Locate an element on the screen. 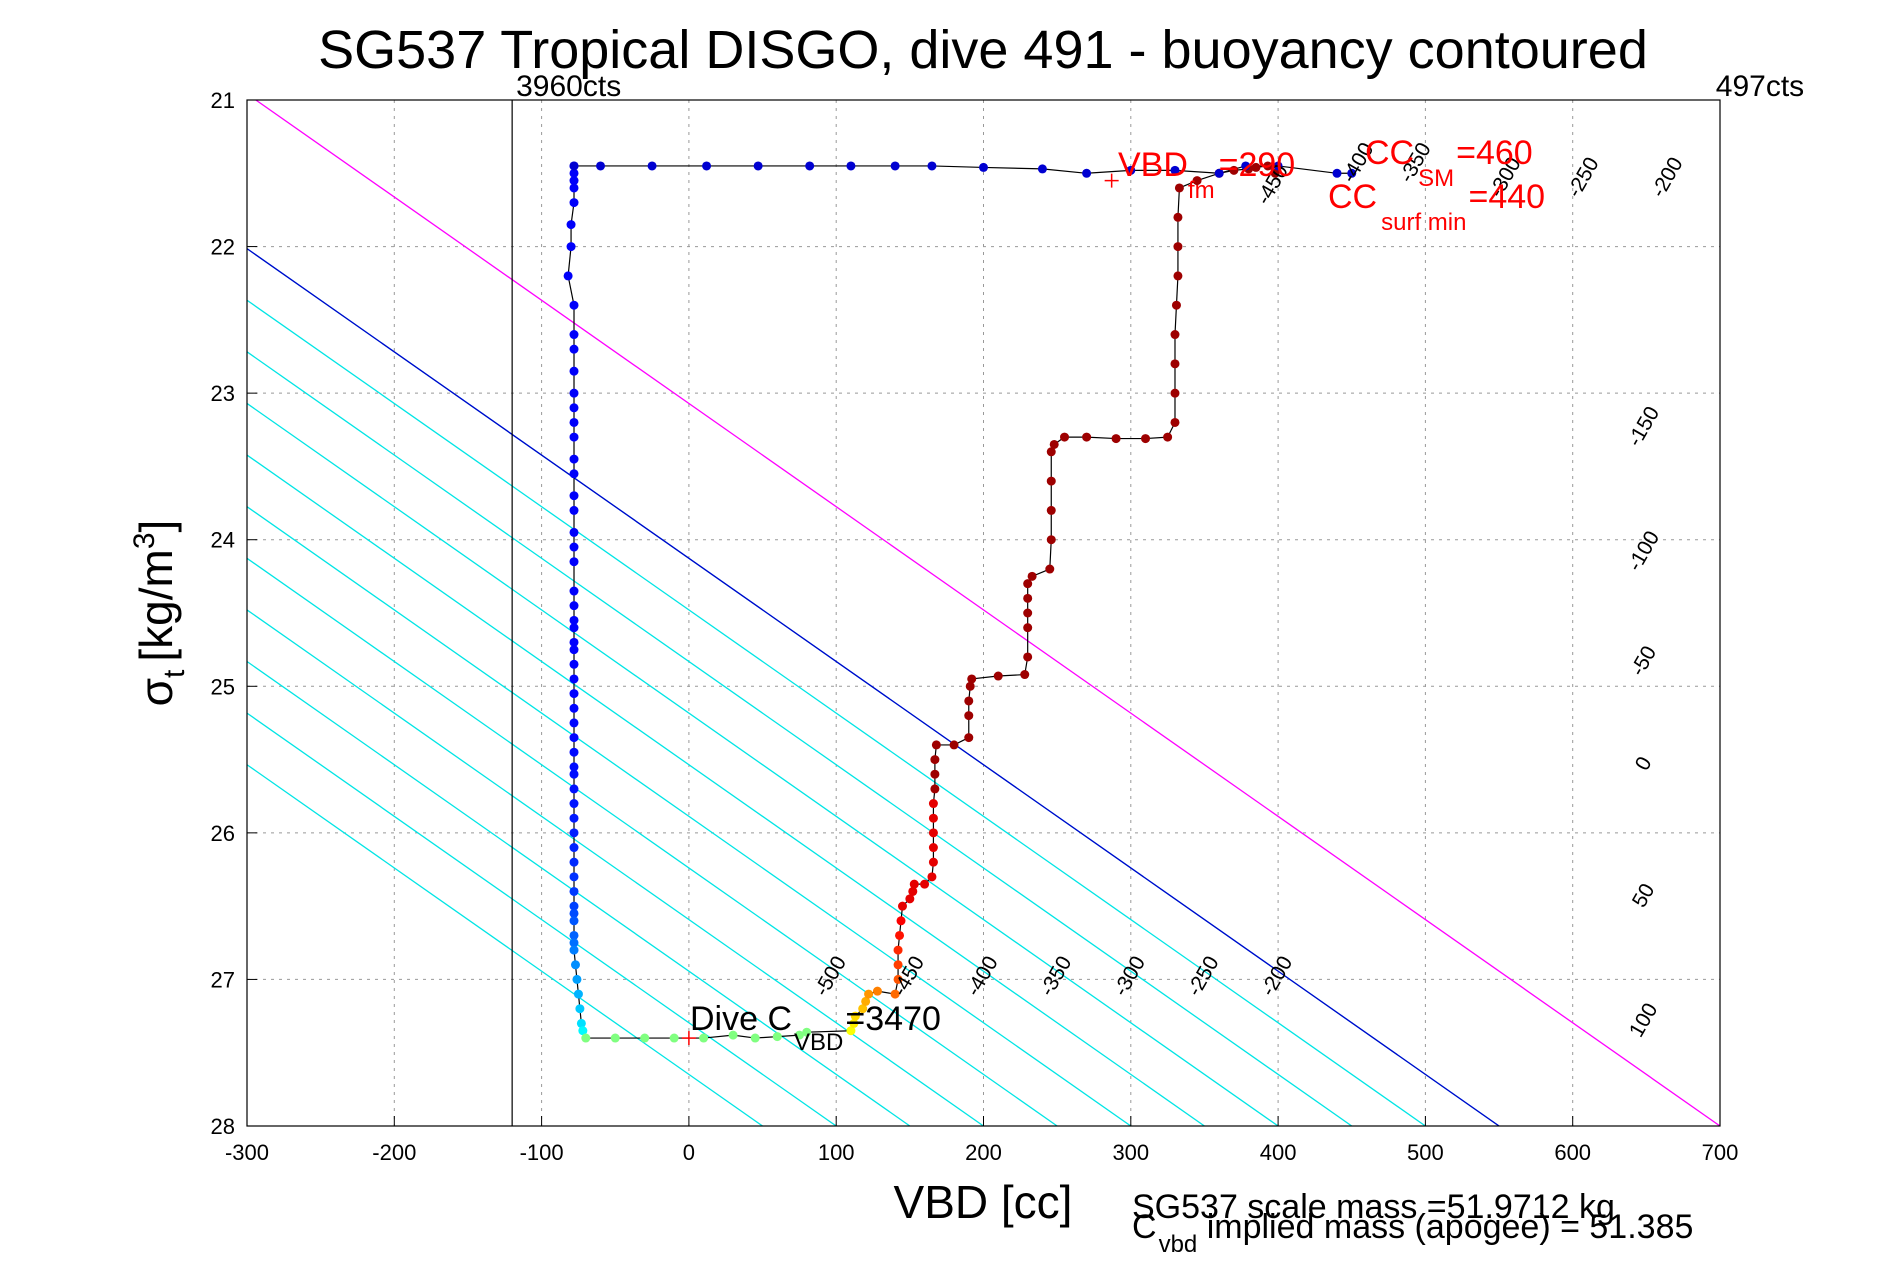 This screenshot has width=1891, height=1262. cts-label: 497cts is located at coordinates (1760, 86).